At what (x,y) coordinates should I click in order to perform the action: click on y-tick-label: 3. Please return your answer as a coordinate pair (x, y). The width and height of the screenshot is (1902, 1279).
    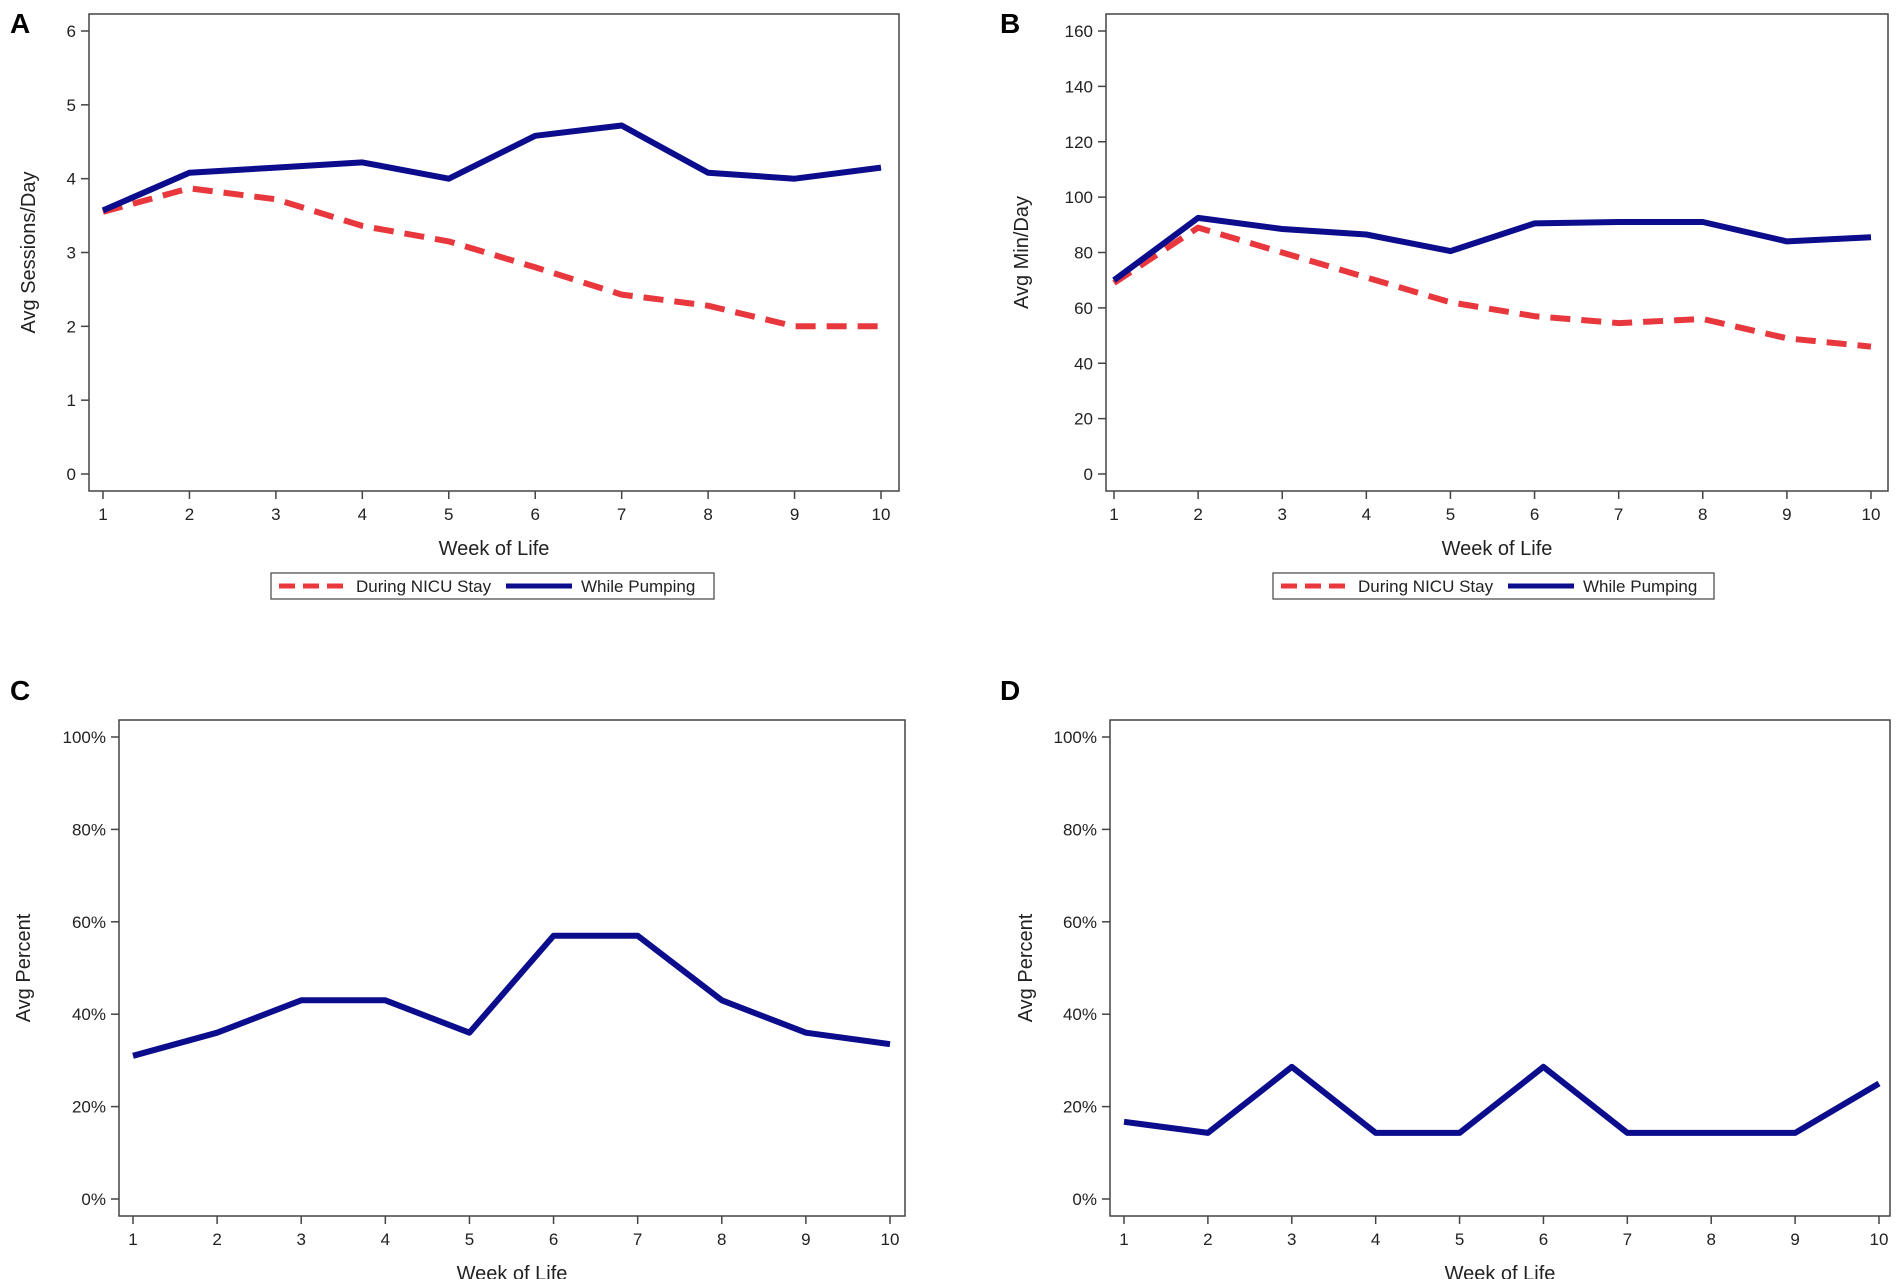
    Looking at the image, I should click on (71, 253).